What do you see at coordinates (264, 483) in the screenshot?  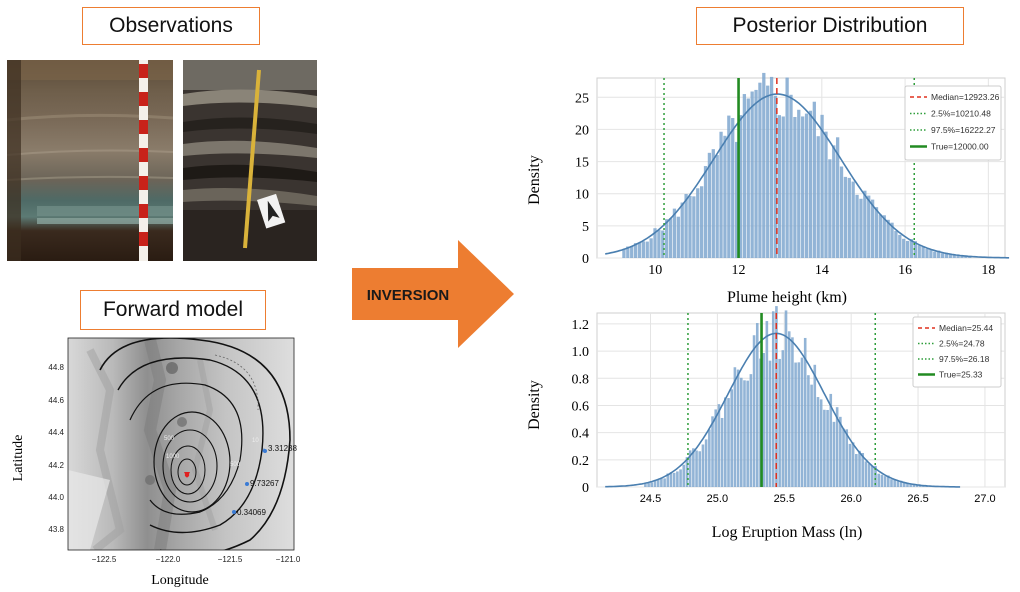 I see `station-label: 9.73267` at bounding box center [264, 483].